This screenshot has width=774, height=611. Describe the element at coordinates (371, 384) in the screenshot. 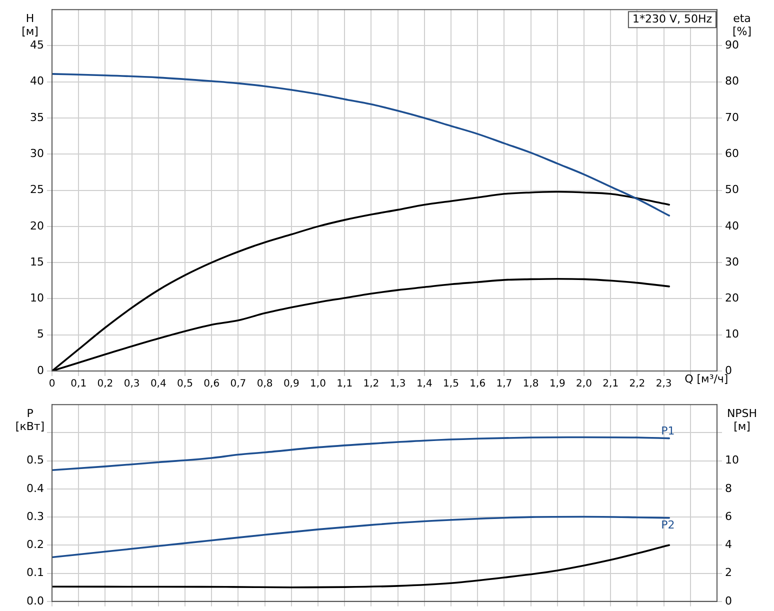

I see `x-tick-label: 1,2` at that location.